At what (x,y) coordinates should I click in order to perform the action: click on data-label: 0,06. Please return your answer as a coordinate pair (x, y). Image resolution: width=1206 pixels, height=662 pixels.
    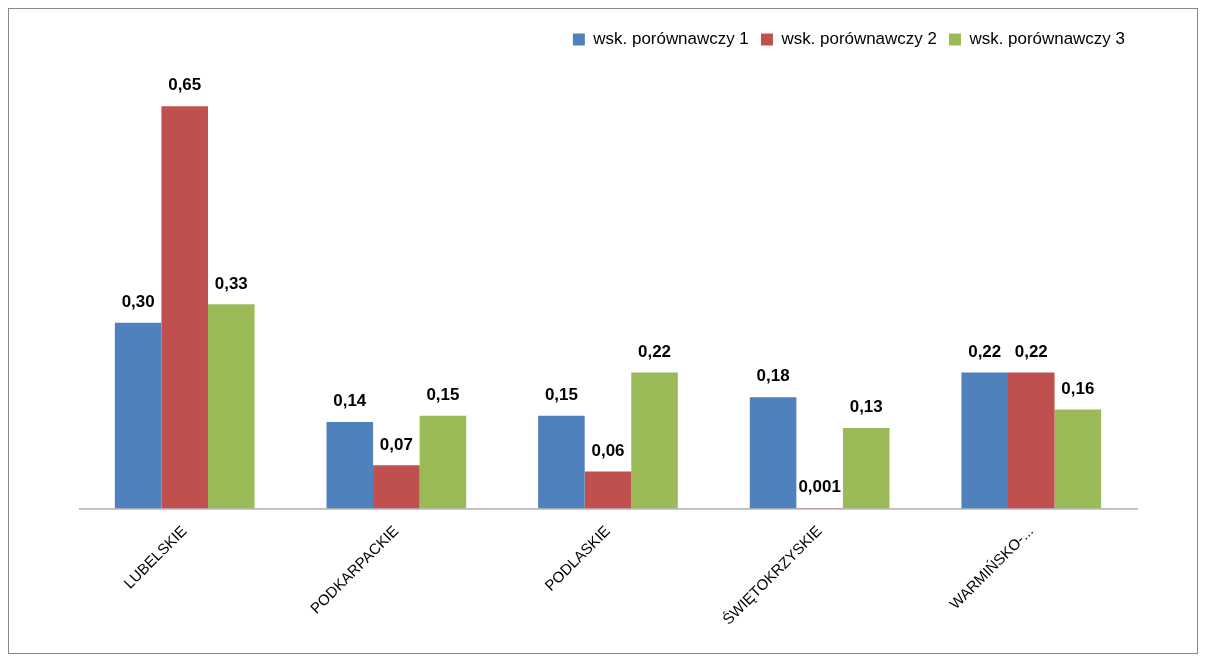
    Looking at the image, I should click on (608, 450).